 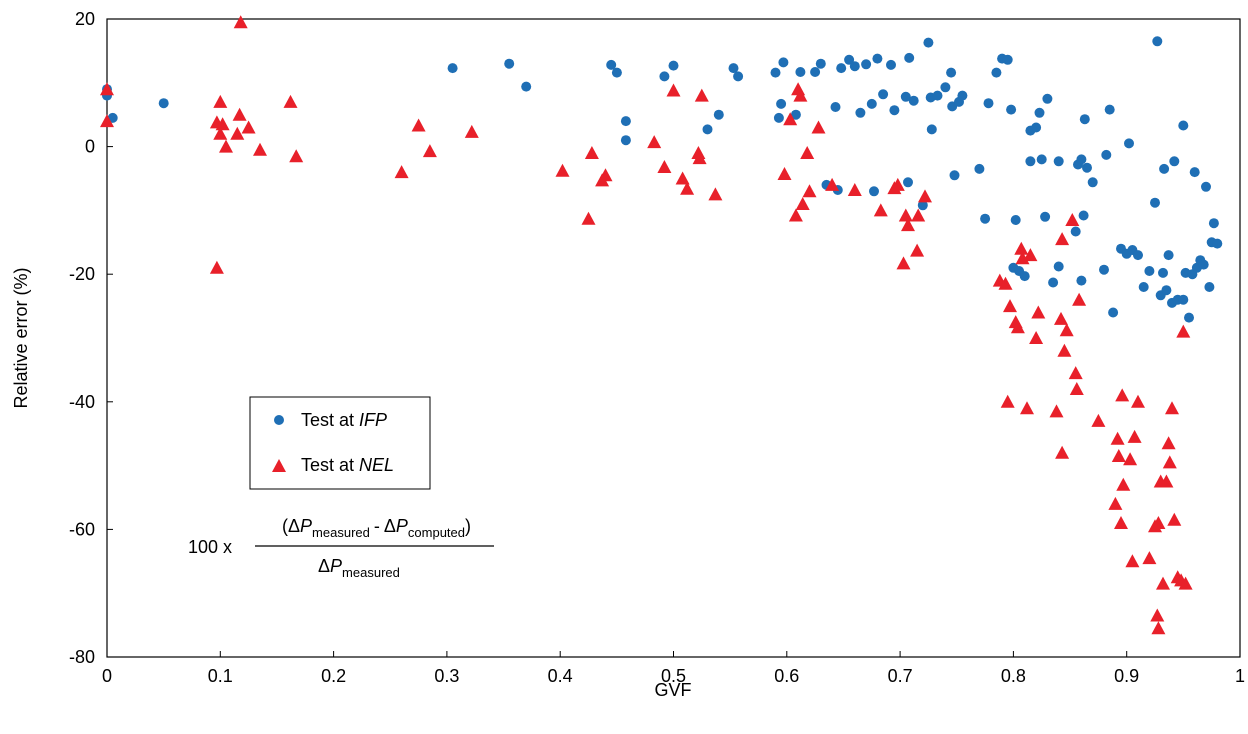 I want to click on x-tick-label: 0.5, so click(x=673, y=676).